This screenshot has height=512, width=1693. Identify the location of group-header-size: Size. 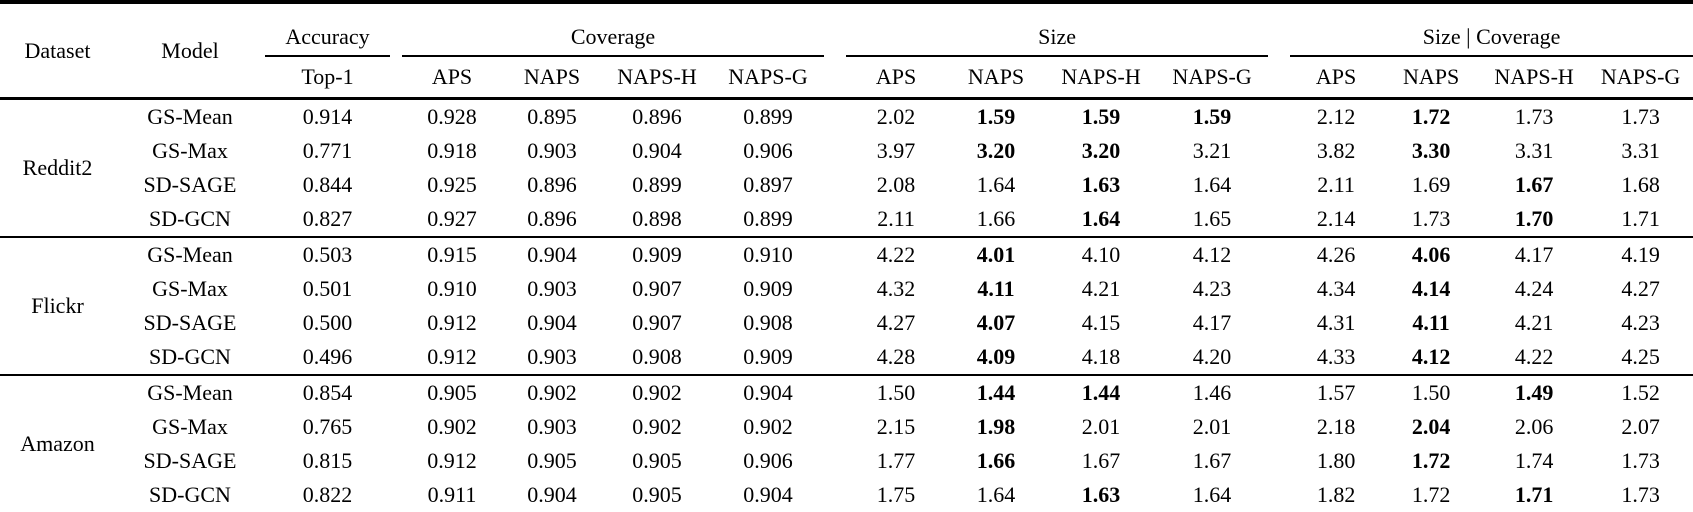
(1057, 29).